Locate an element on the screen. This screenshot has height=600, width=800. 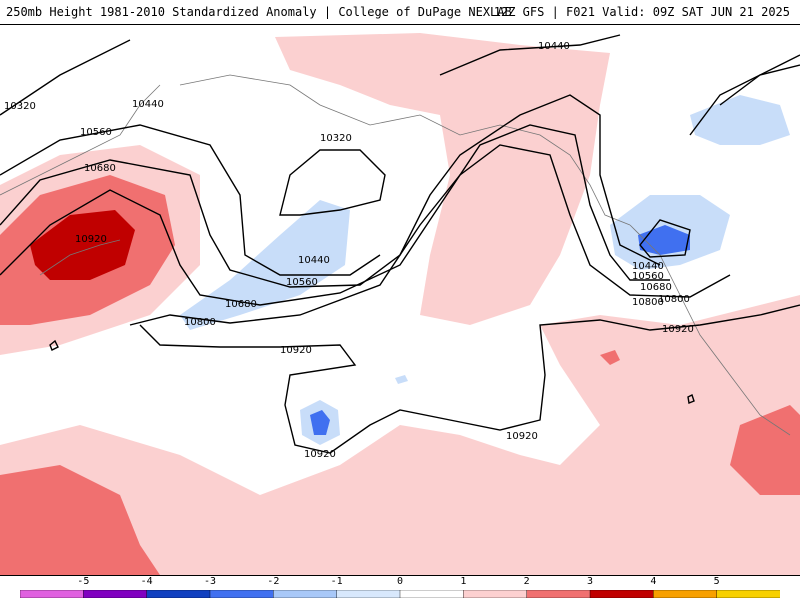
contour-10440-west is located at coordinates (190, 200).